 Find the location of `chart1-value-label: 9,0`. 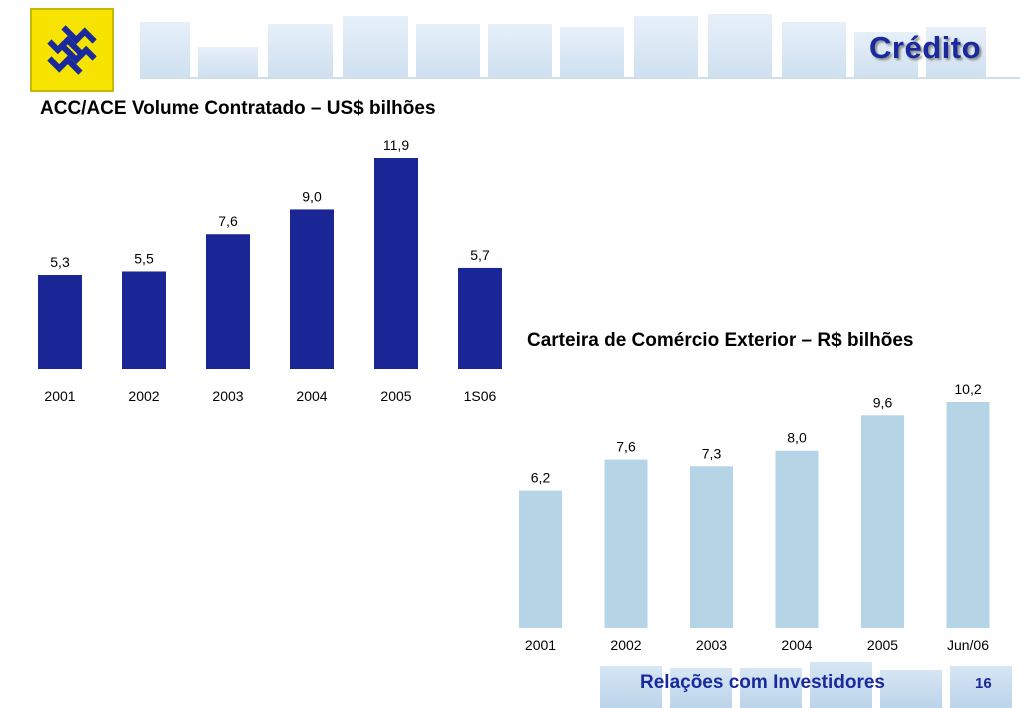

chart1-value-label: 9,0 is located at coordinates (312, 196).